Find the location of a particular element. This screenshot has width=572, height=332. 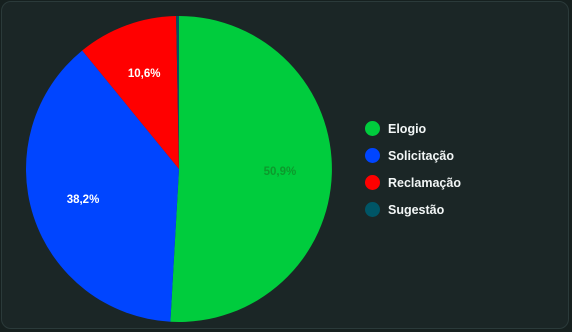

pie-label-elogio: 50,9% is located at coordinates (280, 172).